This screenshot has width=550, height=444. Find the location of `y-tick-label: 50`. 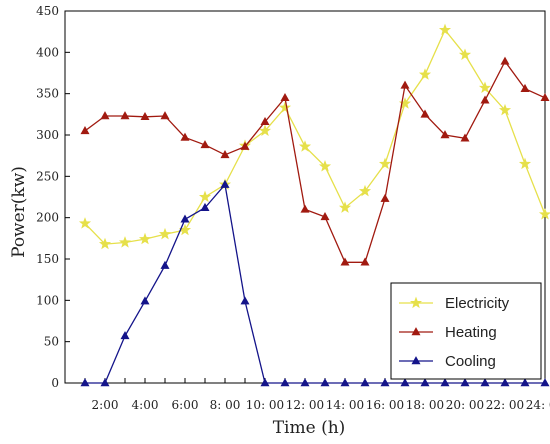

y-tick-label: 50 is located at coordinates (51, 342).